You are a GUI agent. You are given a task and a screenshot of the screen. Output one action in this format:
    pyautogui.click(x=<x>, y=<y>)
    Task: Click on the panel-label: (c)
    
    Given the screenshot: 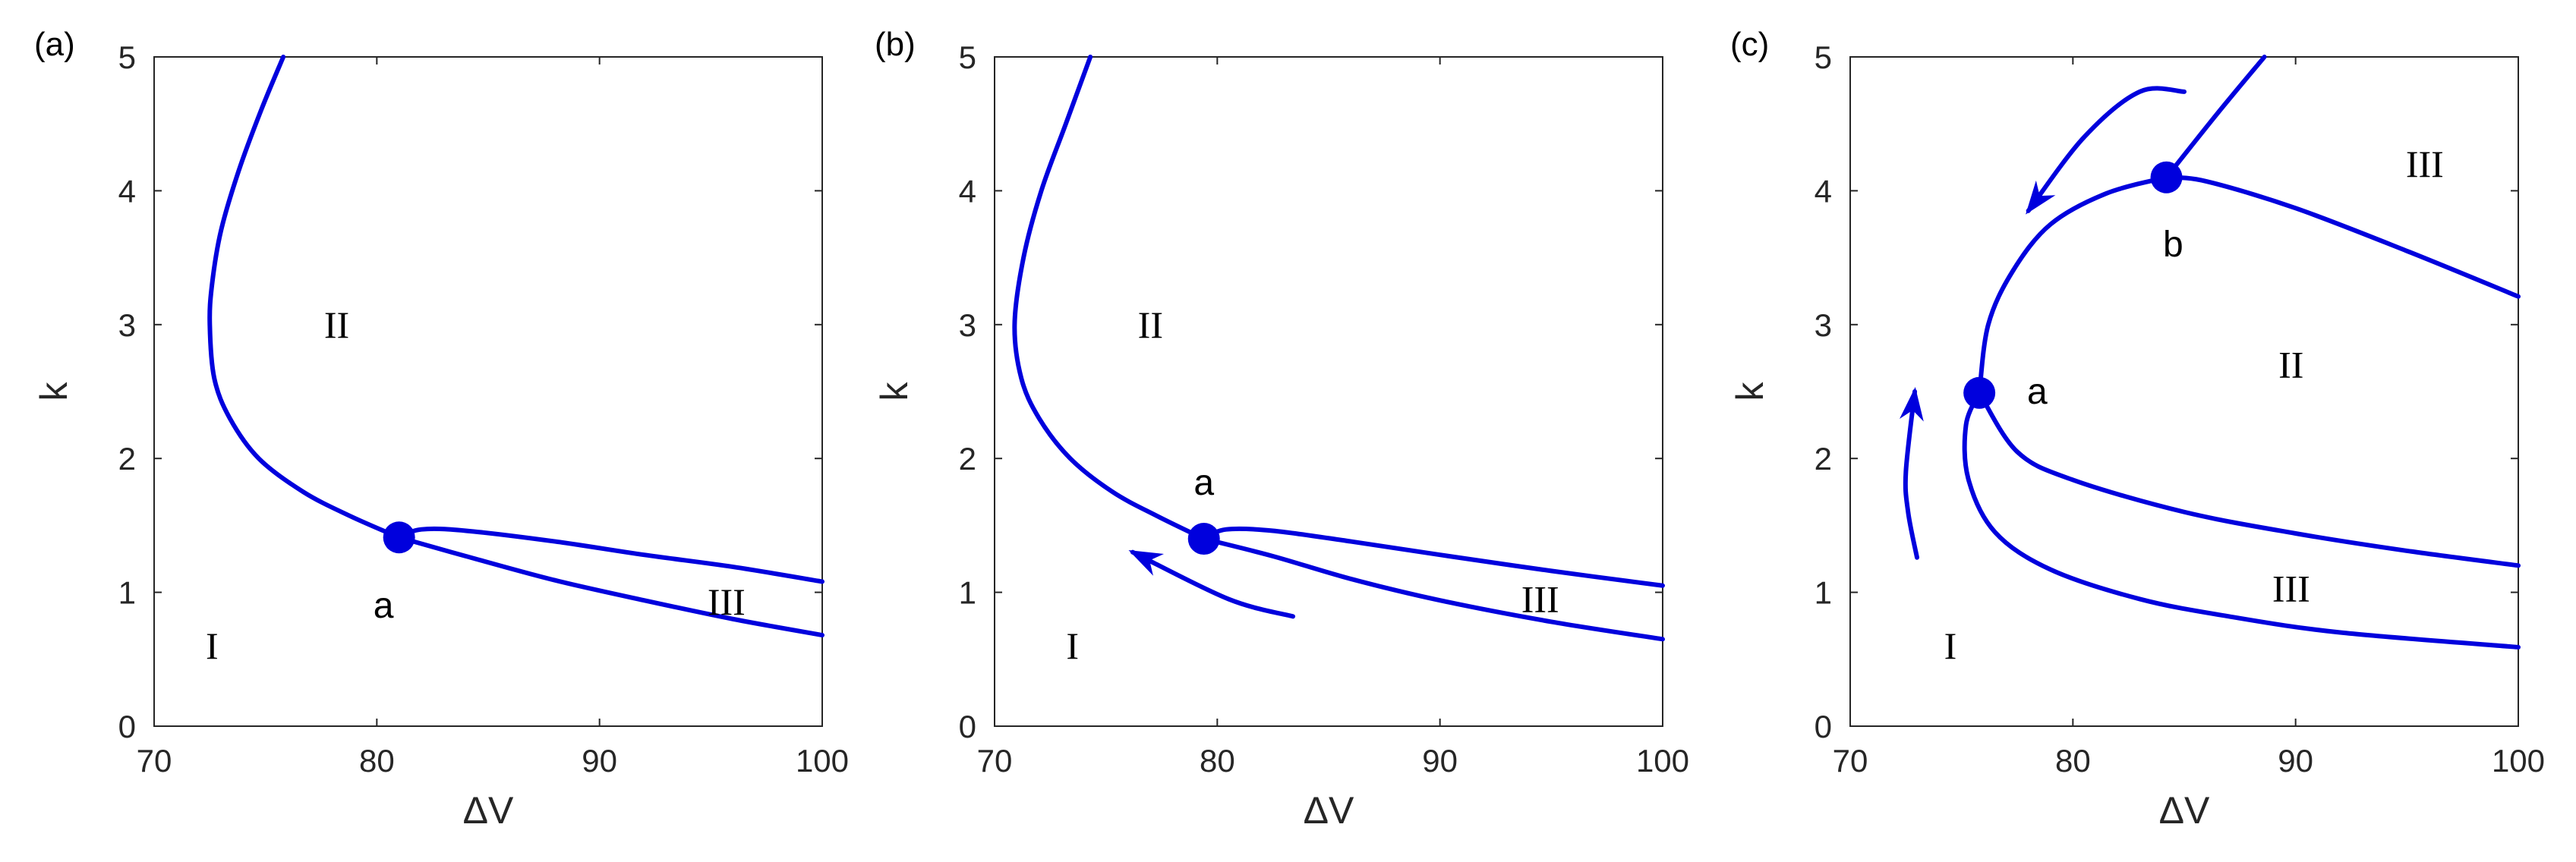 What is the action you would take?
    pyautogui.click(x=1749, y=45)
    